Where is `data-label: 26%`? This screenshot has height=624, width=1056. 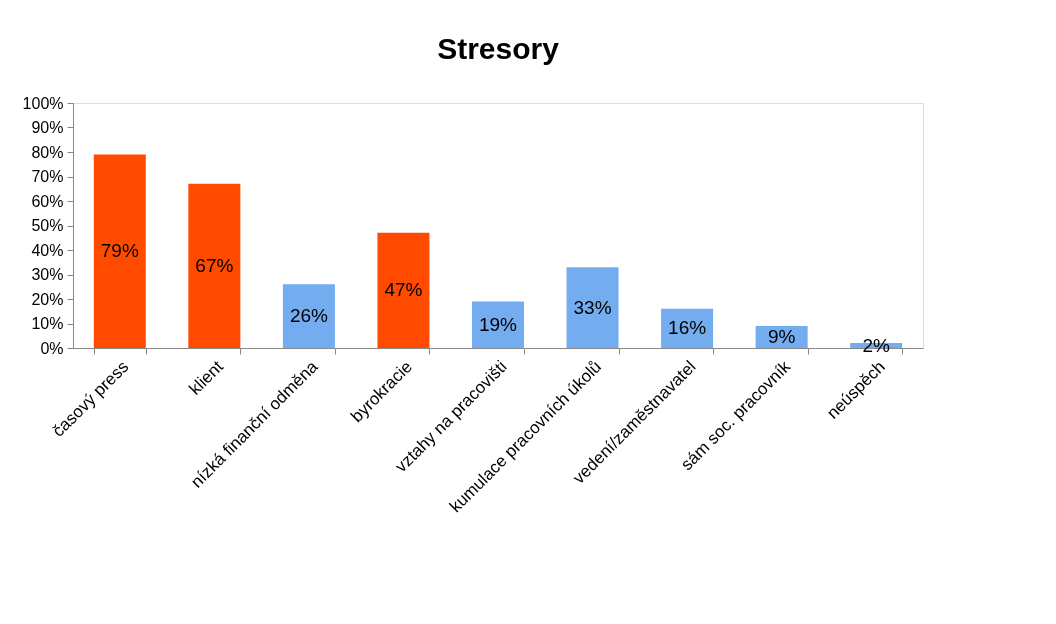
data-label: 26% is located at coordinates (309, 316).